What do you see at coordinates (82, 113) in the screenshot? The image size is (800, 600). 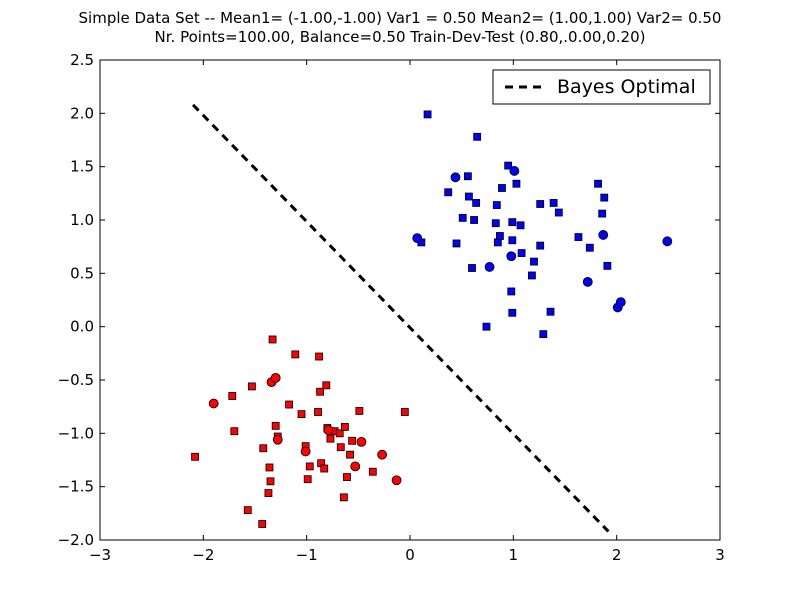 I see `y-tick-label: 2.0` at bounding box center [82, 113].